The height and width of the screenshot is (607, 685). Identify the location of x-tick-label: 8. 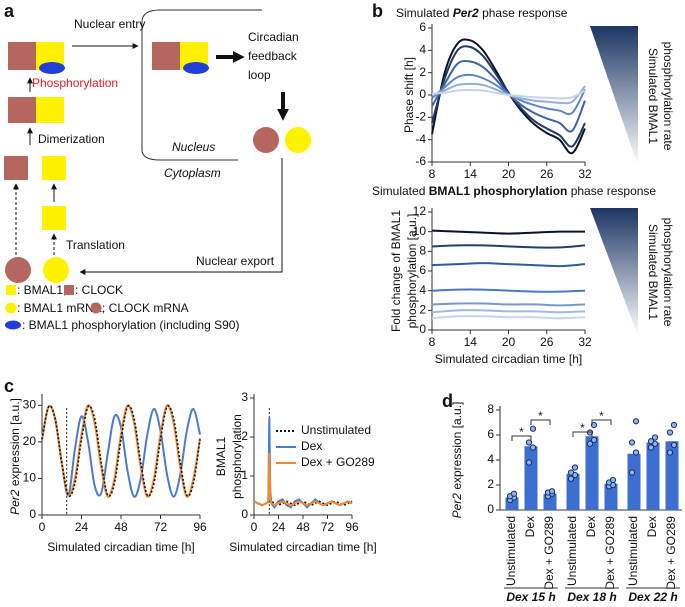
(432, 174).